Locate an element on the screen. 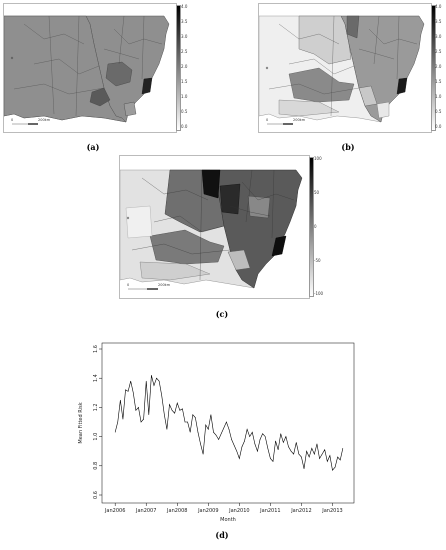 The image size is (446, 550). series-group is located at coordinates (229, 423).